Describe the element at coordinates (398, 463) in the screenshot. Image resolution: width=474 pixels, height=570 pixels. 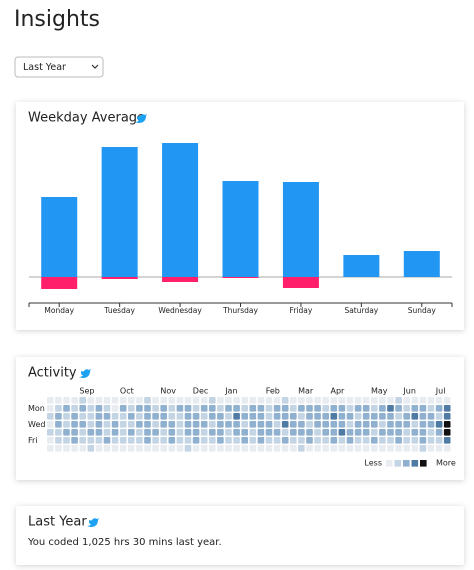
I see `legend-swatch` at that location.